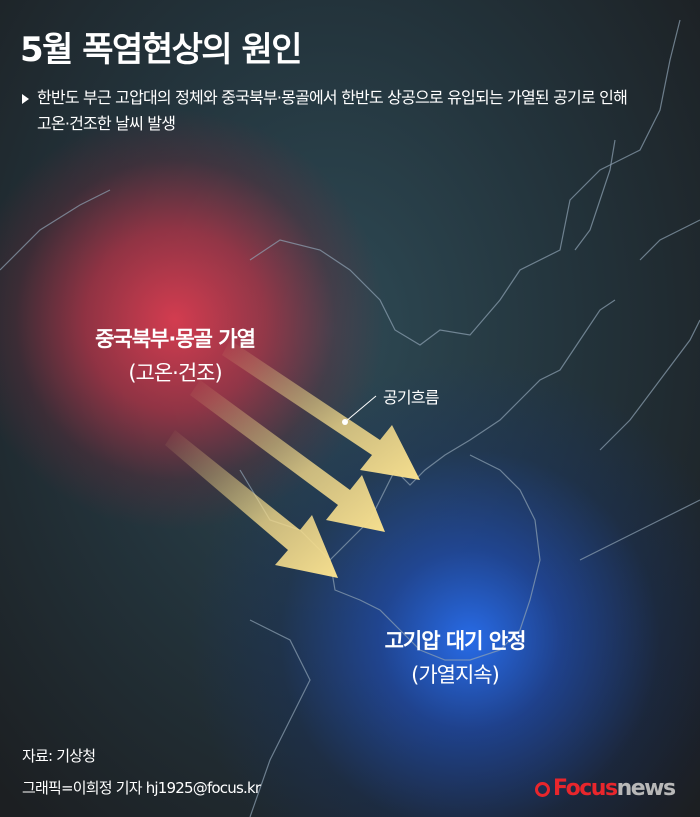 The height and width of the screenshot is (817, 700). What do you see at coordinates (25, 98) in the screenshot?
I see `bullet-triangle-icon` at bounding box center [25, 98].